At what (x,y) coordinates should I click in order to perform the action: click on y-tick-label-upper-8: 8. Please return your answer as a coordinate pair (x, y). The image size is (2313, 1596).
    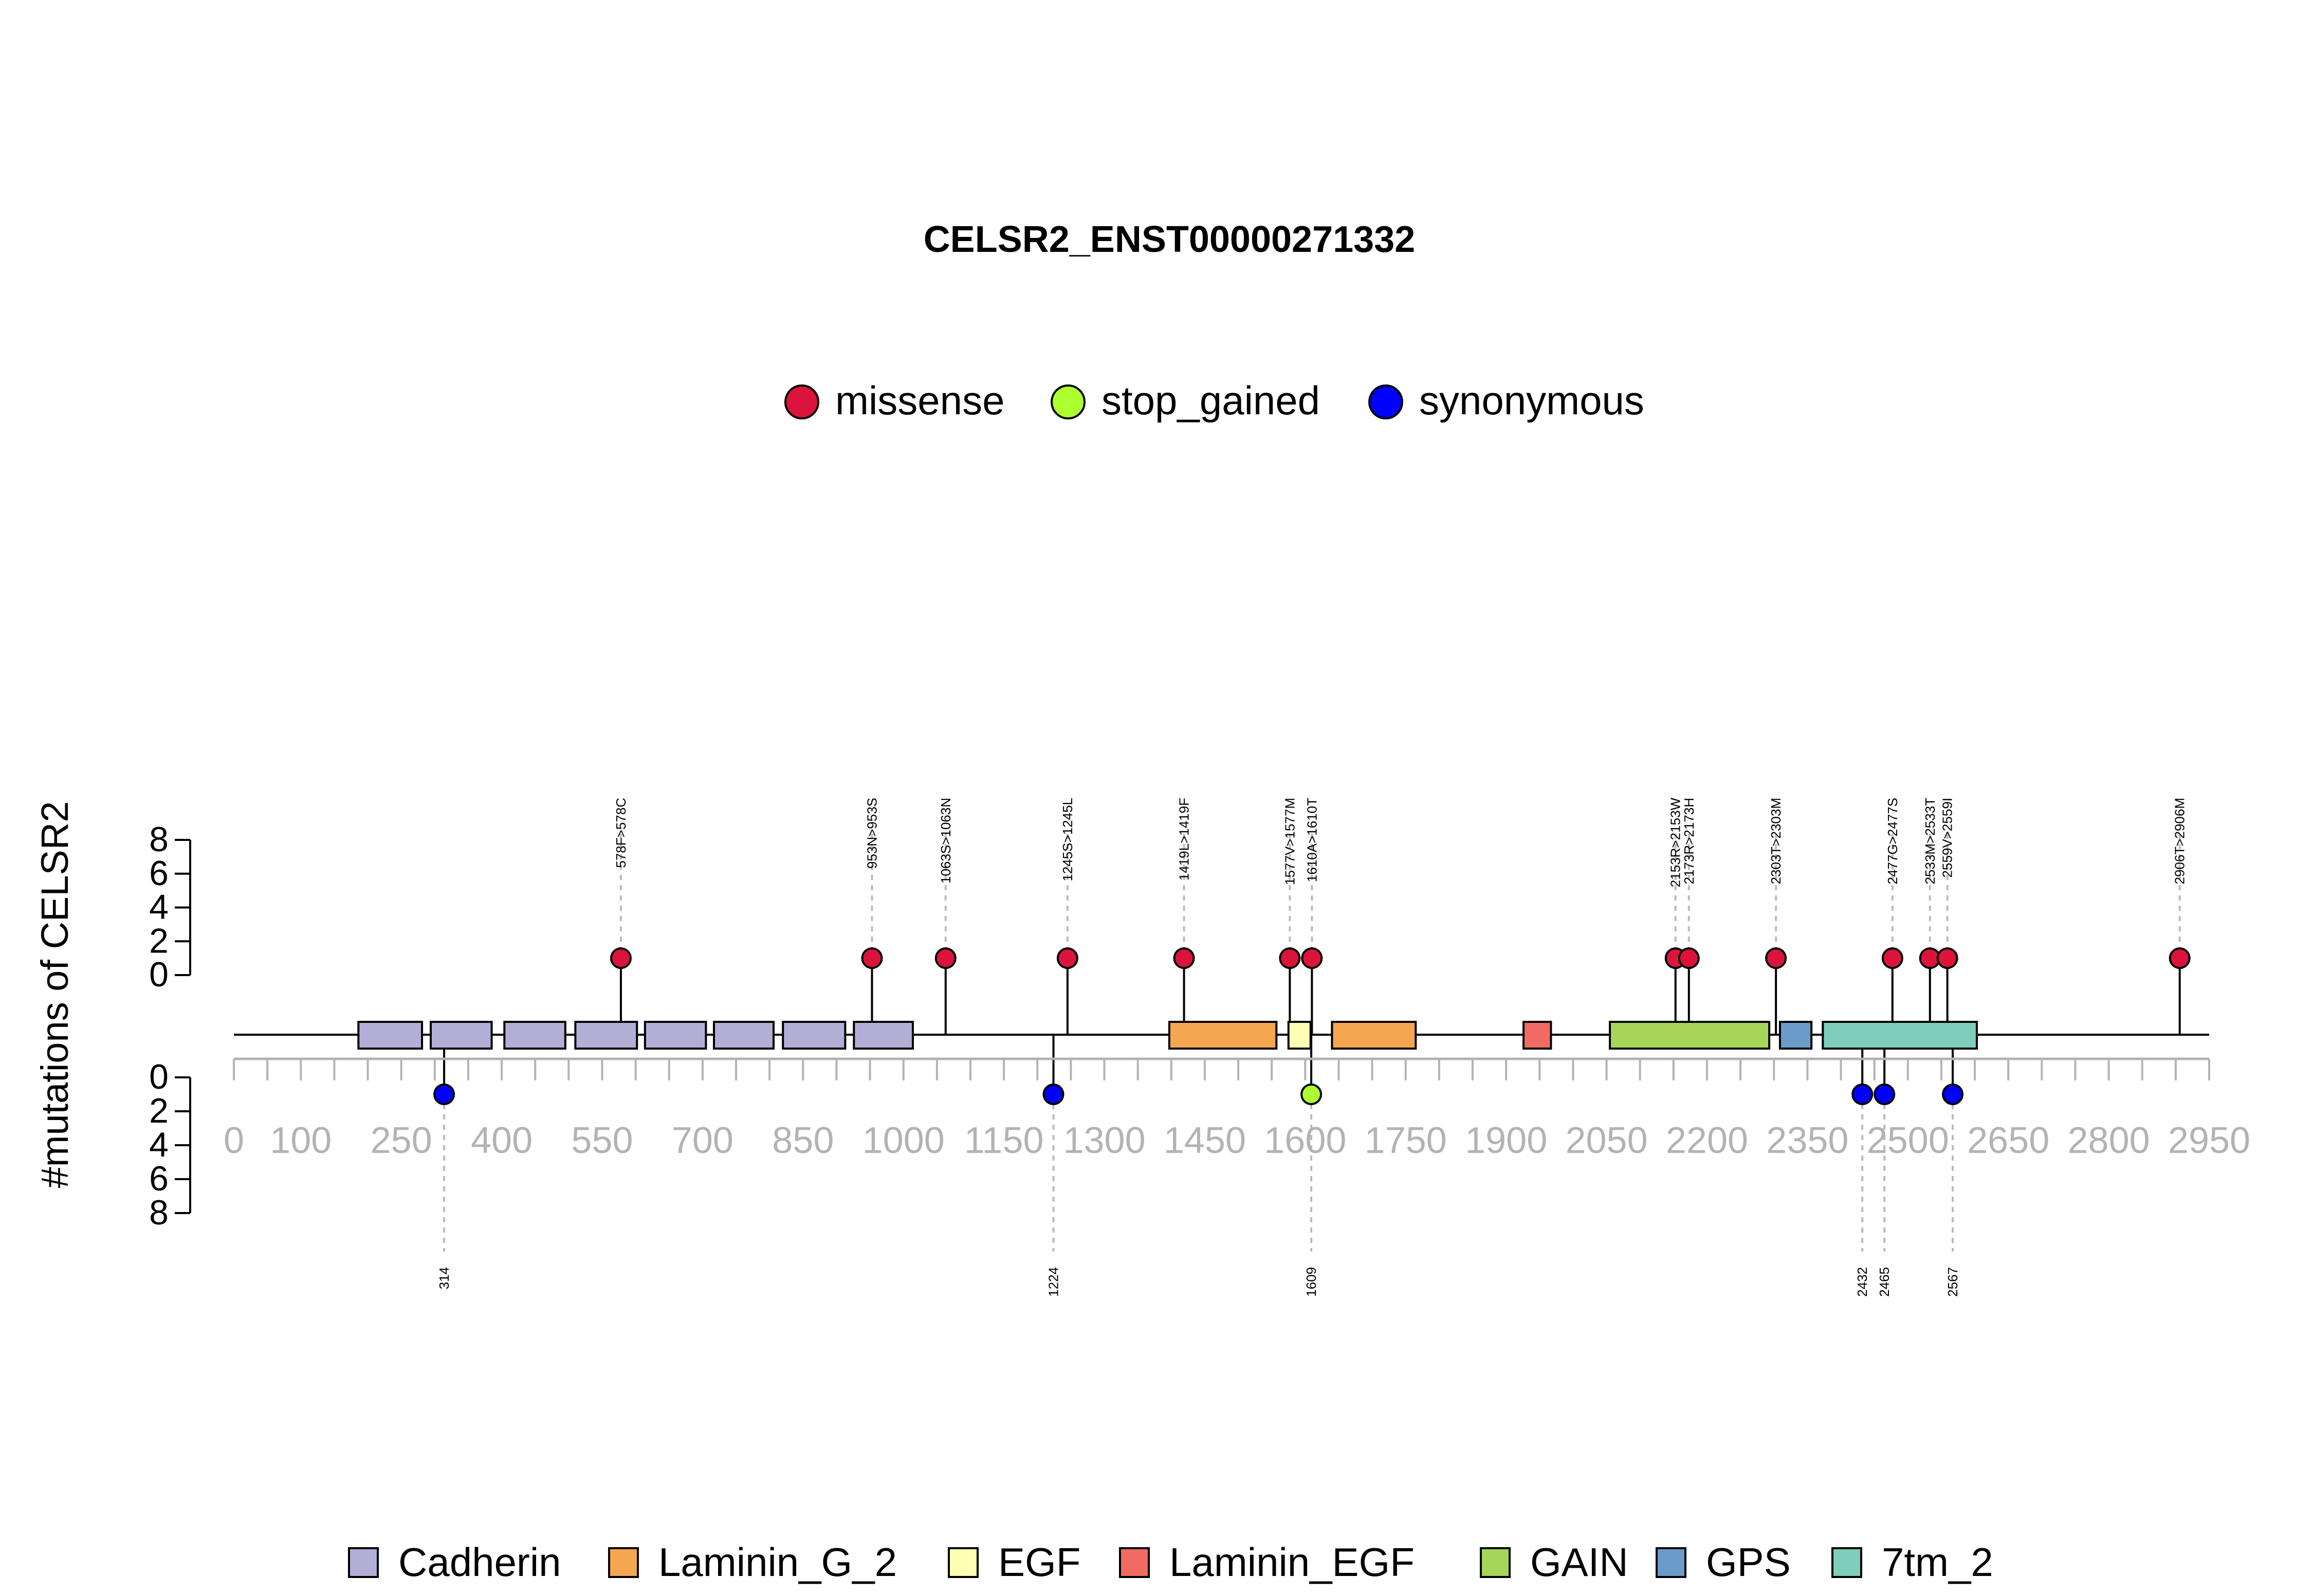
    Looking at the image, I should click on (159, 840).